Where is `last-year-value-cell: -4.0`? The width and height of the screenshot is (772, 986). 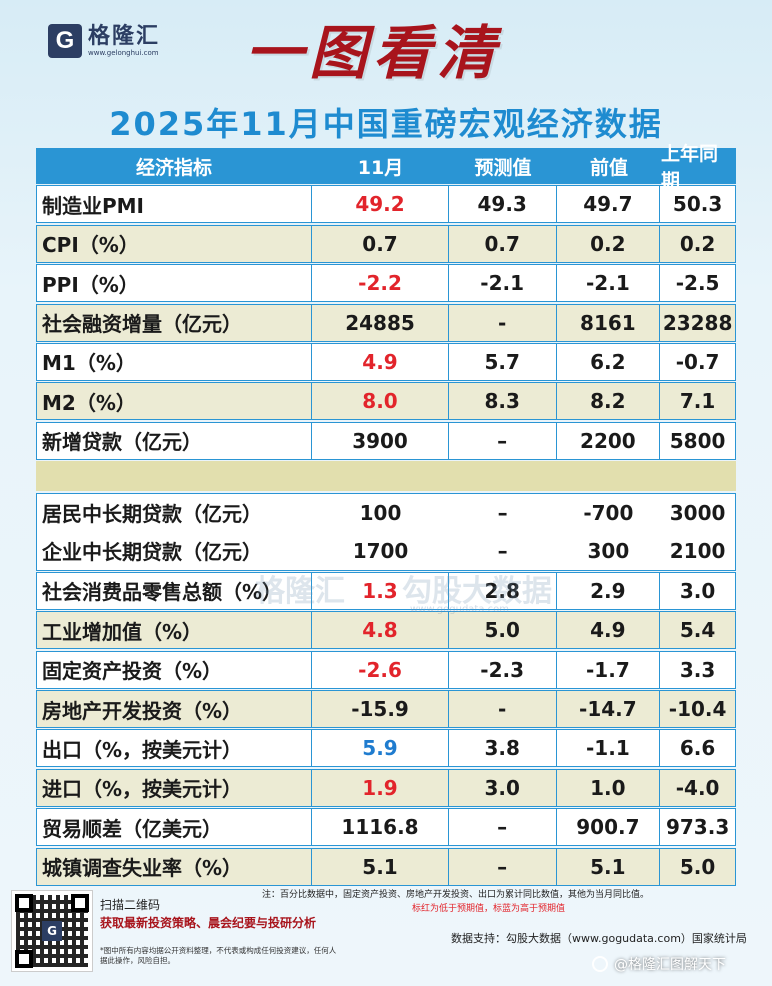
last-year-value-cell: -4.0 is located at coordinates (697, 787).